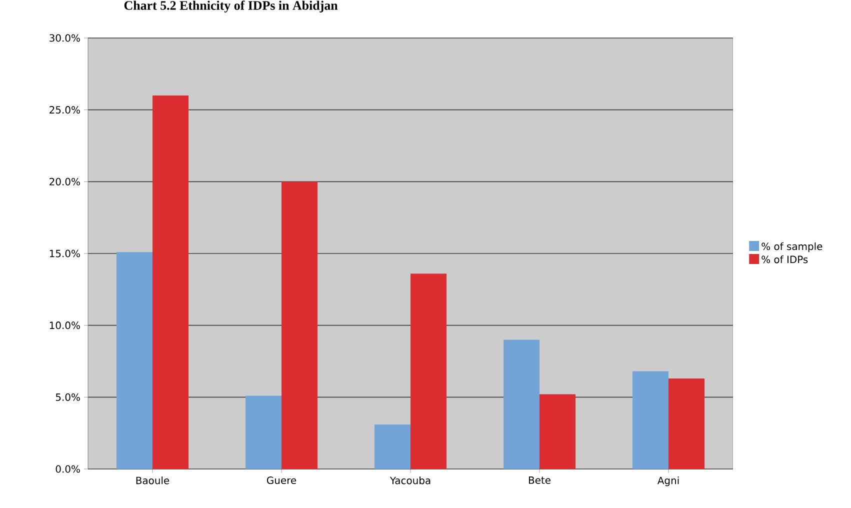 The width and height of the screenshot is (851, 508). What do you see at coordinates (792, 247) in the screenshot?
I see `legend-label: % of sample` at bounding box center [792, 247].